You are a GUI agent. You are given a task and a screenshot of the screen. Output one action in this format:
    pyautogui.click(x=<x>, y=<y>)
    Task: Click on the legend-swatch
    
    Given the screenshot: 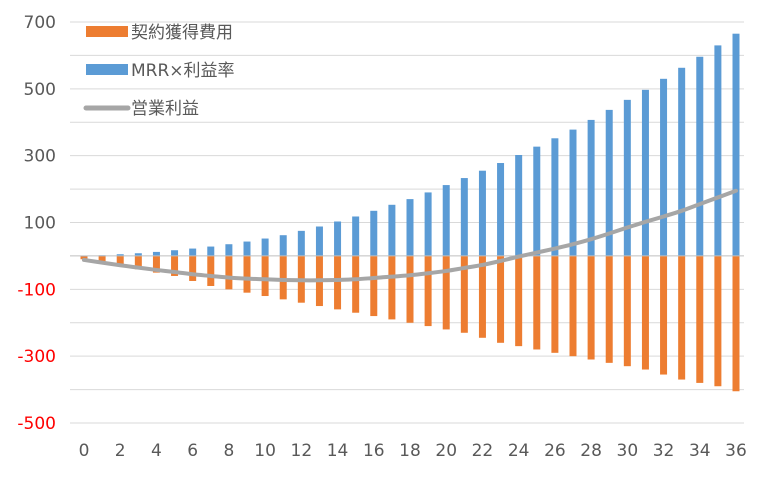 What is the action you would take?
    pyautogui.click(x=107, y=69)
    